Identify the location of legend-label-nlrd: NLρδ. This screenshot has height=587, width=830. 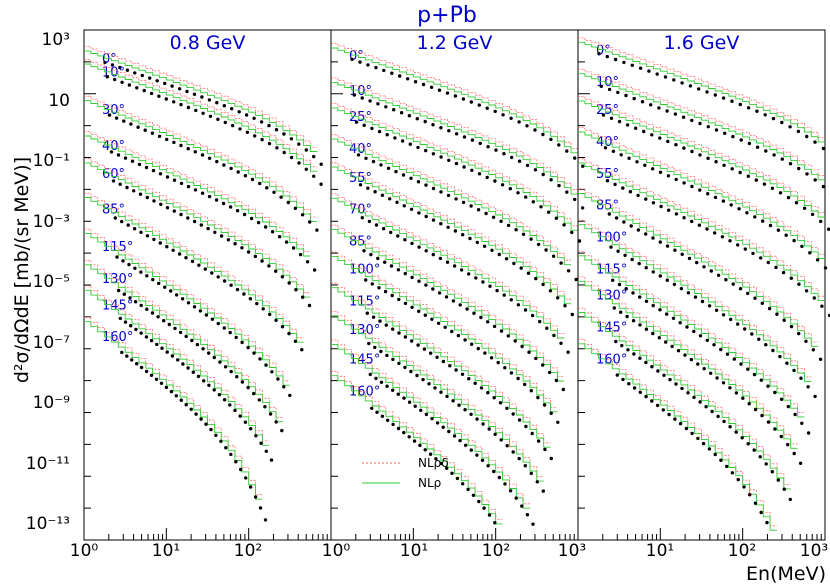
(433, 463).